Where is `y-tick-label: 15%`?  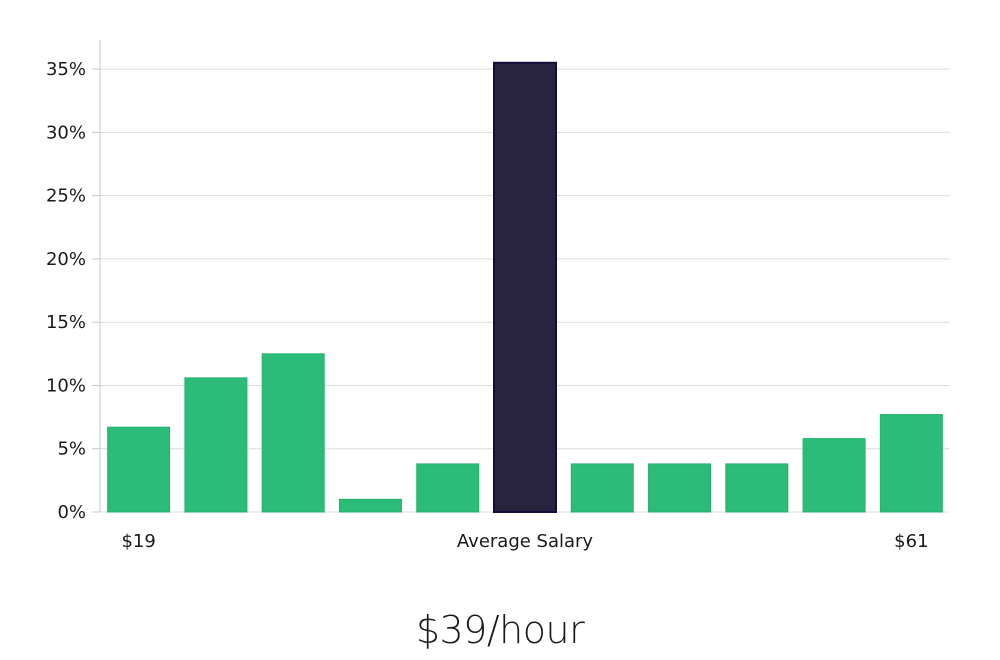
y-tick-label: 15% is located at coordinates (66, 322).